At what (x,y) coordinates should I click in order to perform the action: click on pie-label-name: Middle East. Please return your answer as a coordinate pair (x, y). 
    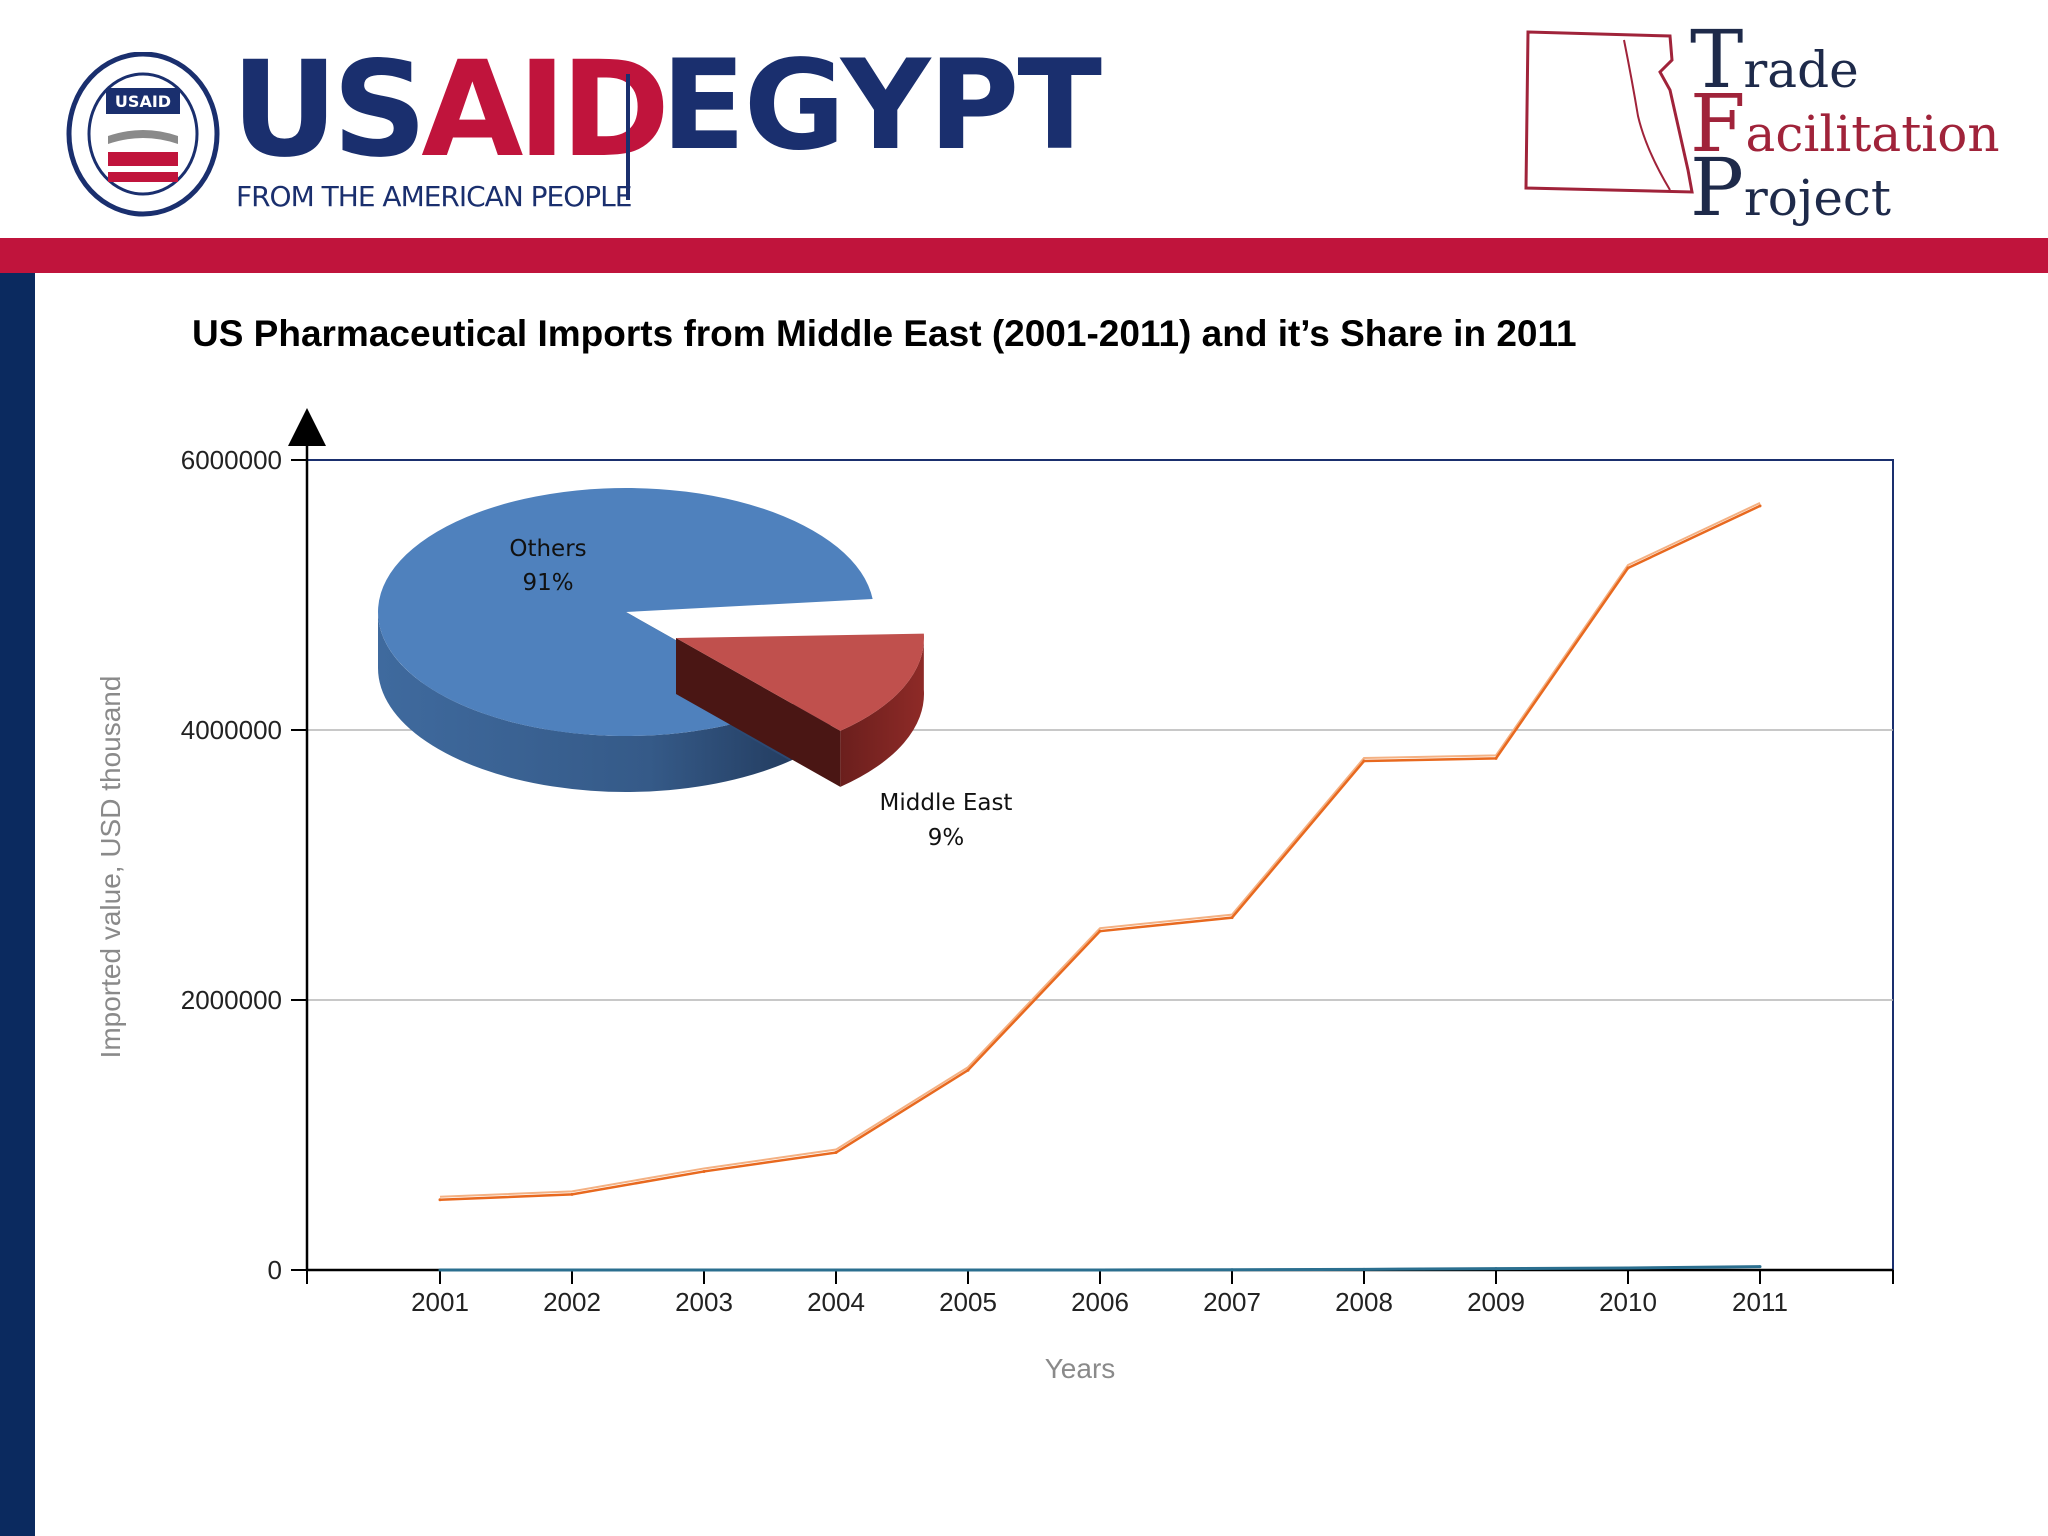
    Looking at the image, I should click on (946, 803).